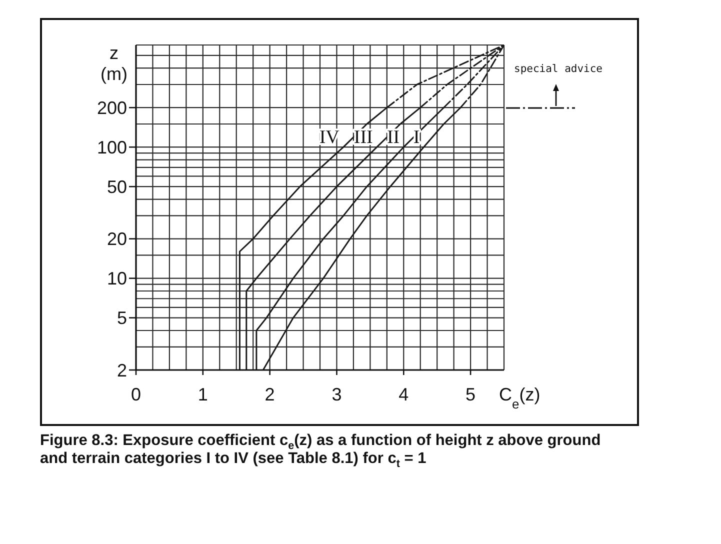 This screenshot has height=544, width=721. I want to click on y-tick-label: 20, so click(116, 239).